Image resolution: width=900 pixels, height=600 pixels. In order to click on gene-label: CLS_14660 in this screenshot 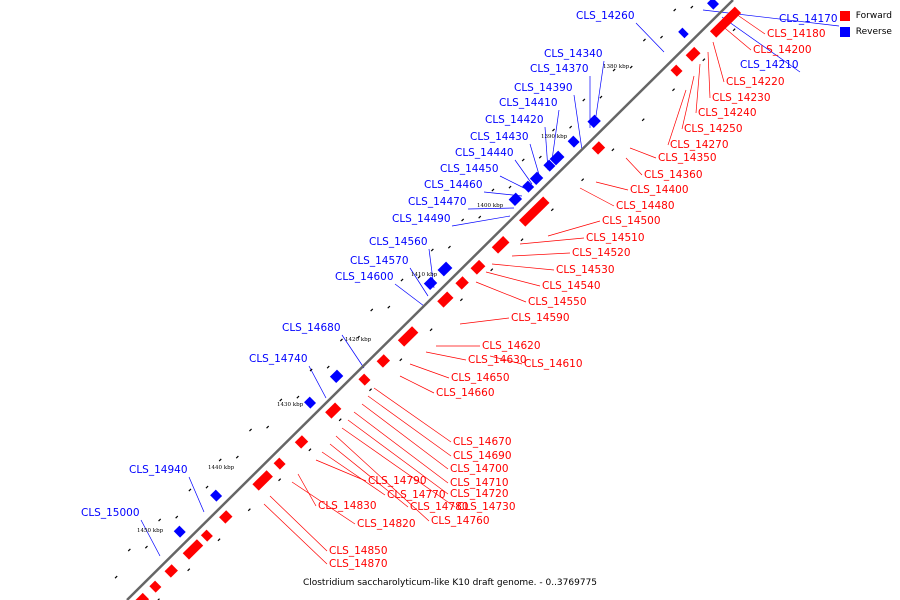, I will do `click(465, 393)`.